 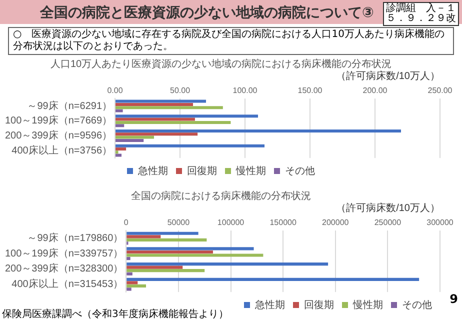 I want to click on text: 診調組 入－１, so click(x=421, y=8).